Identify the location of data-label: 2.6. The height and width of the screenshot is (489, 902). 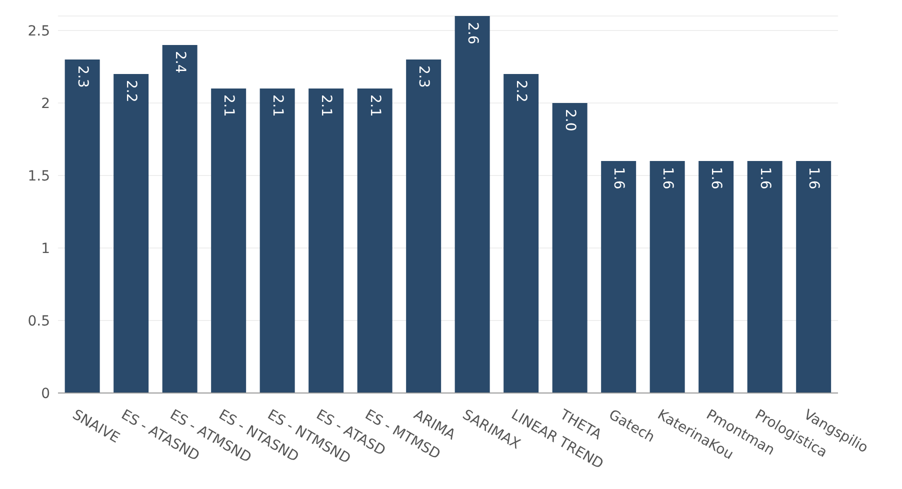
(472, 33).